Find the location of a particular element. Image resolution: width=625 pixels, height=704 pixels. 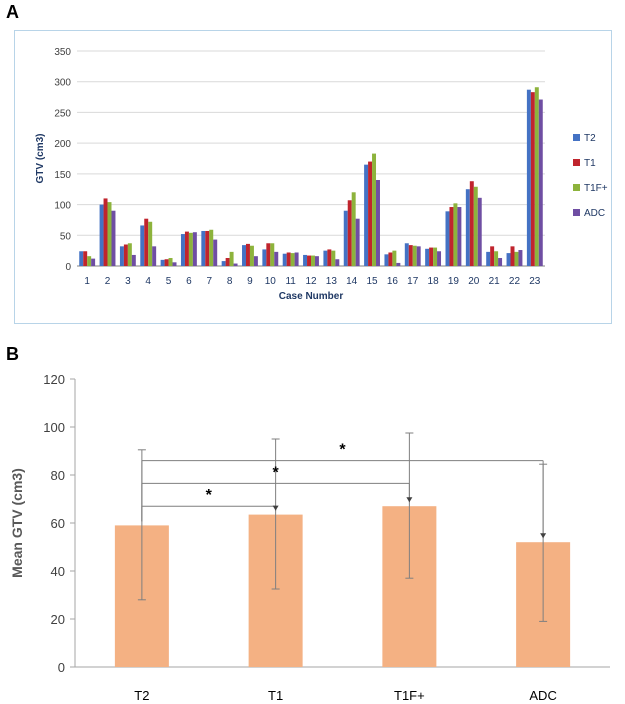

x-tick-label: 22 is located at coordinates (515, 281).